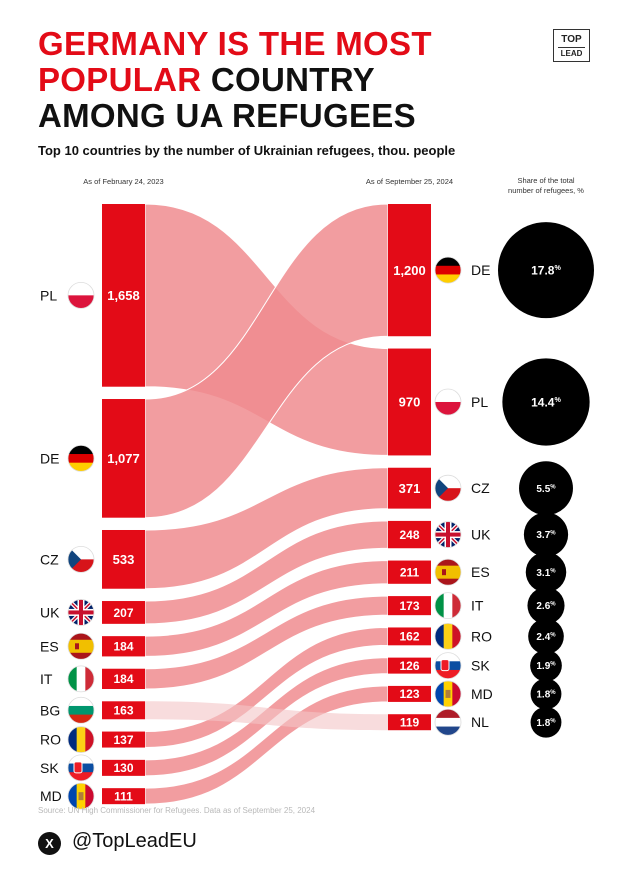 Image resolution: width=630 pixels, height=874 pixels. I want to click on right-bar-it, so click(409, 606).